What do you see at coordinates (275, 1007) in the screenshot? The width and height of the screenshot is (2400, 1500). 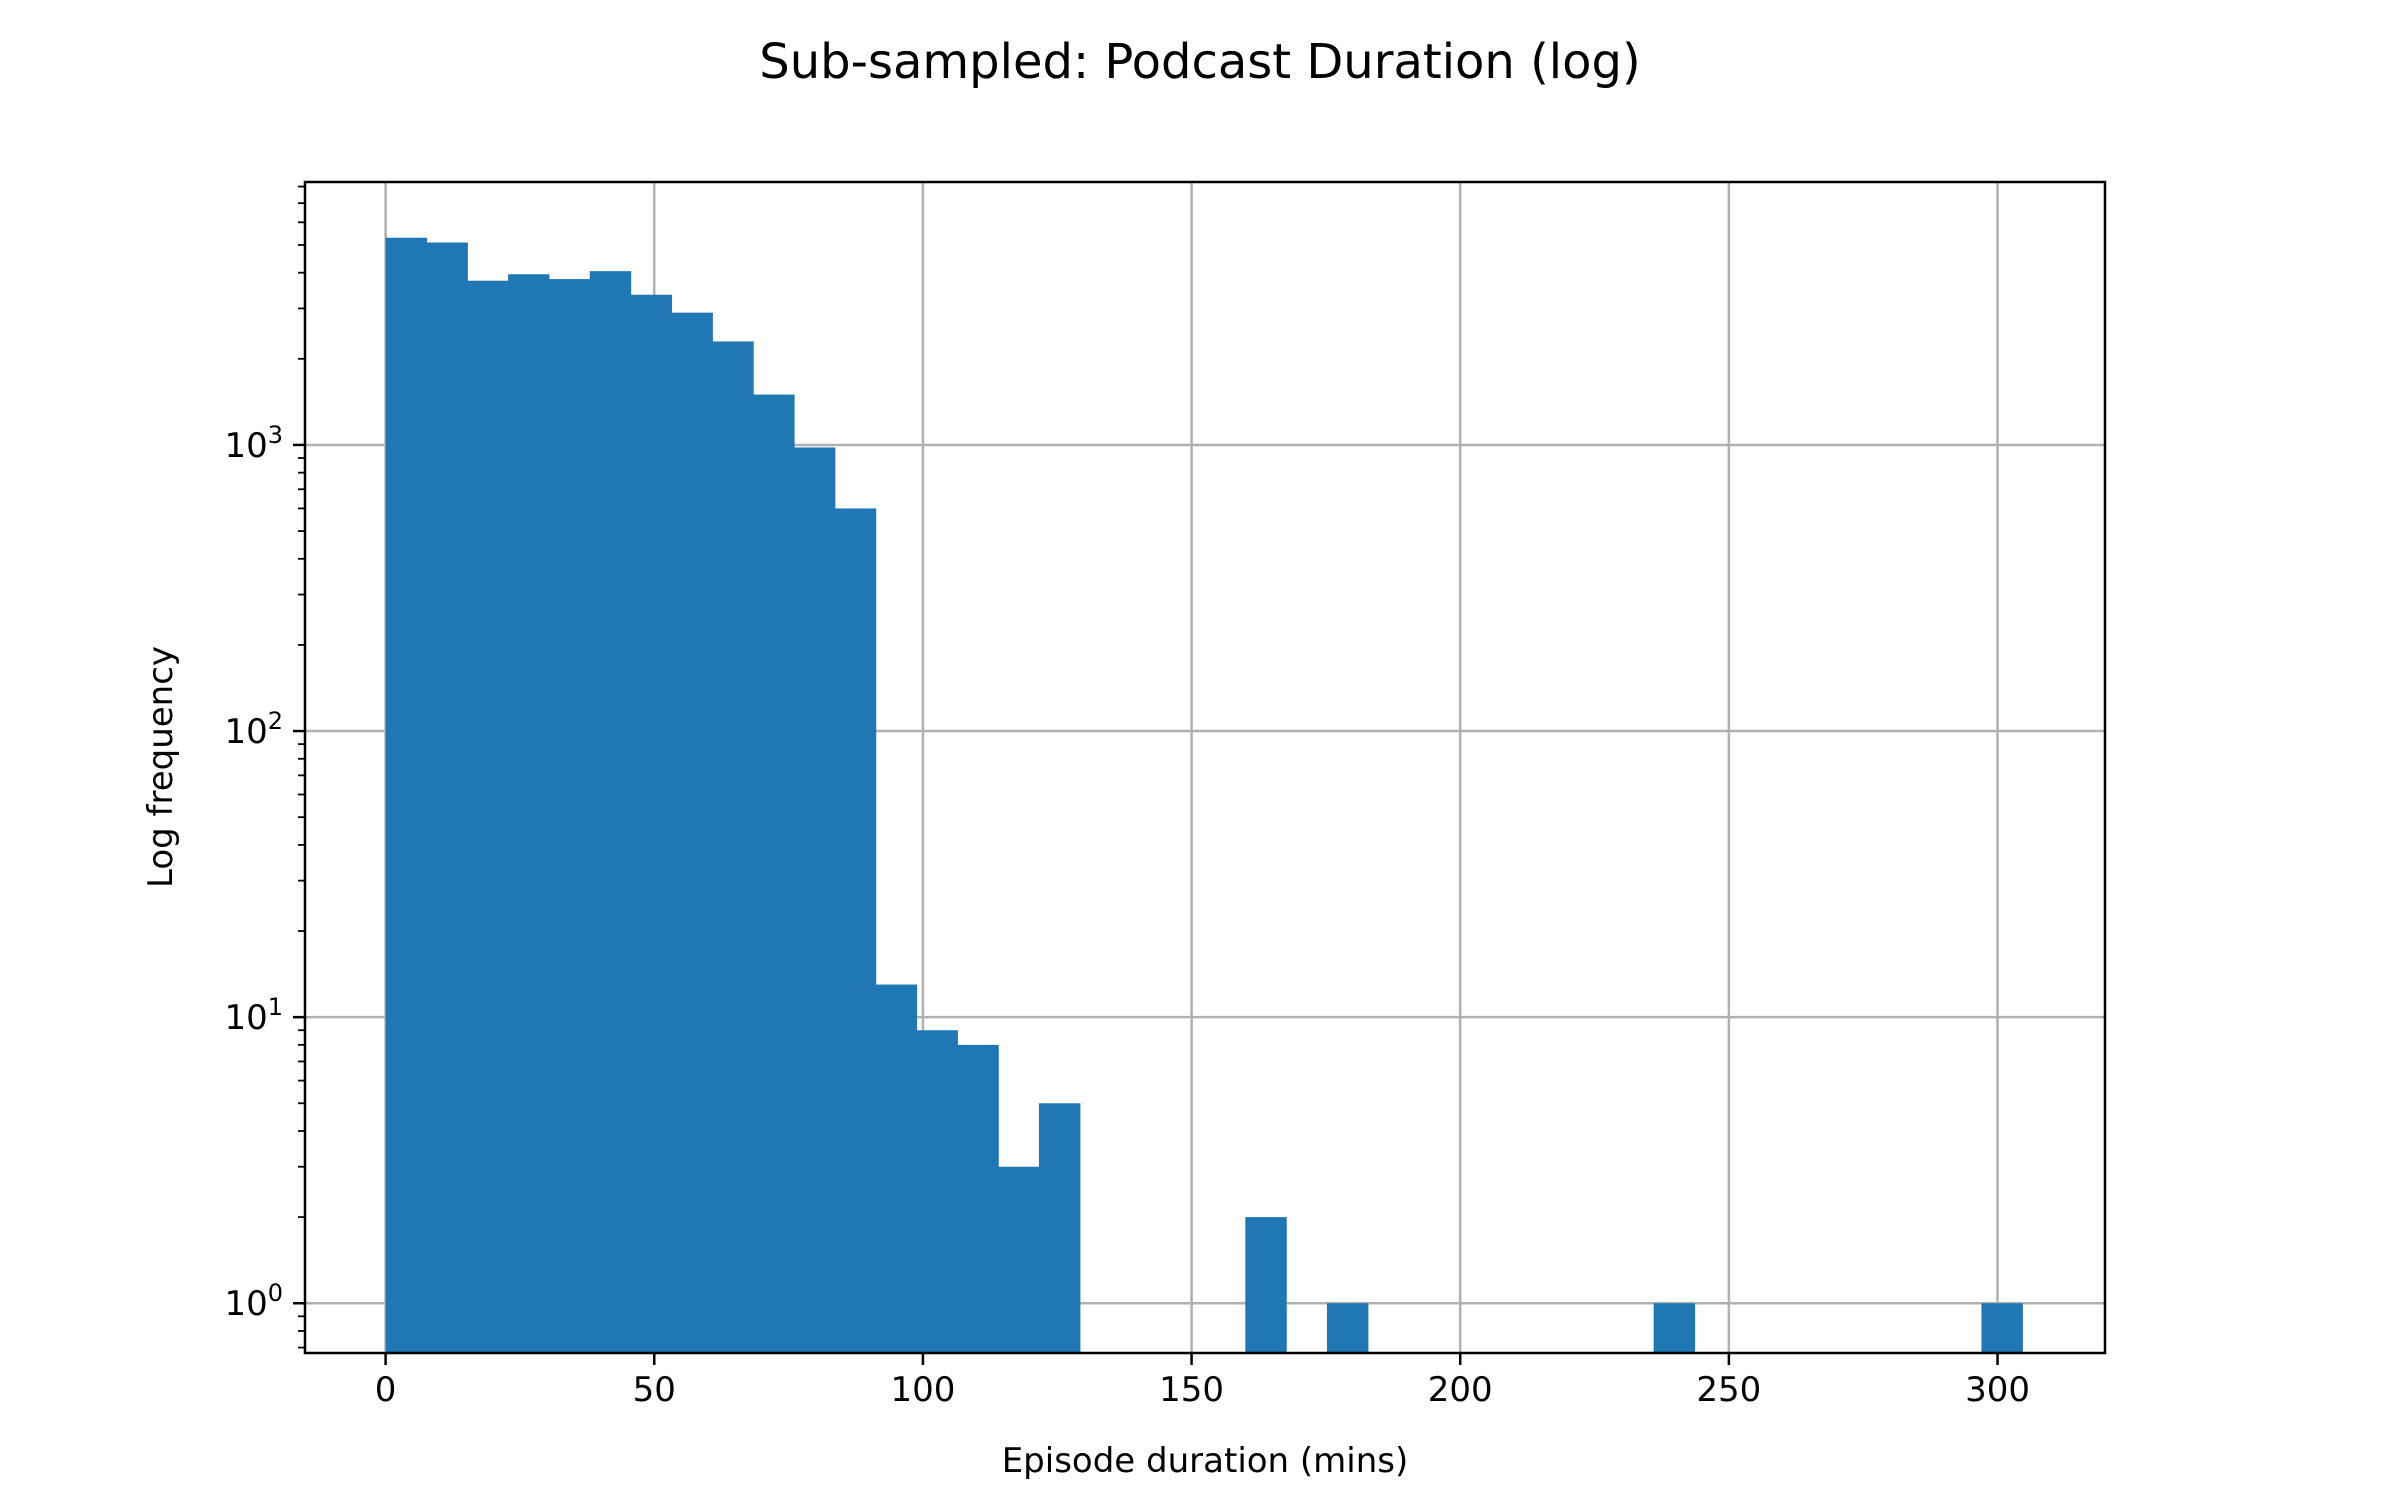 I see `y-tick-label-exponent: 1` at bounding box center [275, 1007].